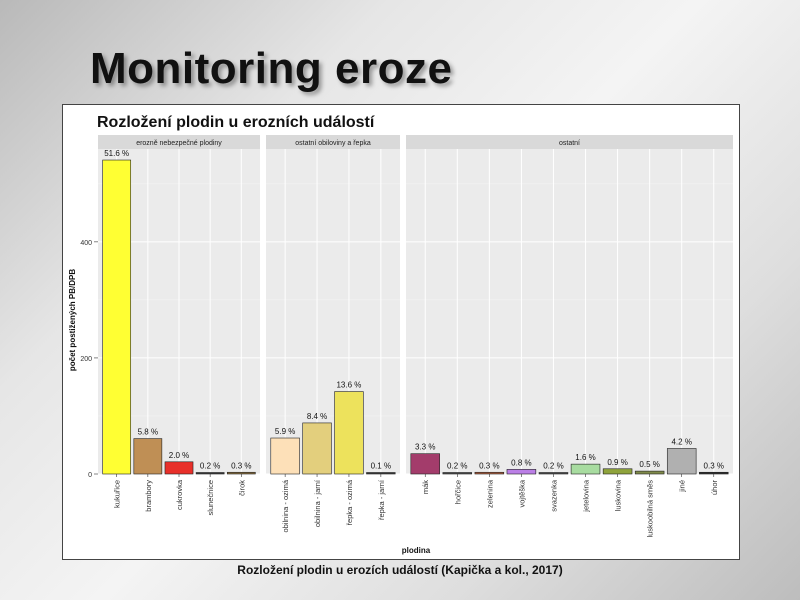  What do you see at coordinates (649, 464) in the screenshot?
I see `data-label: 0.5 %` at bounding box center [649, 464].